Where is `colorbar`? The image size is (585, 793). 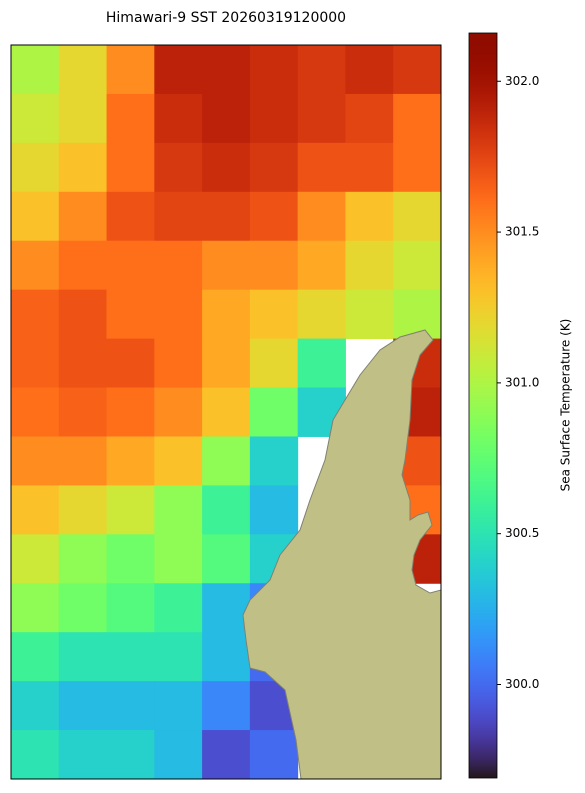
colorbar is located at coordinates (483, 405).